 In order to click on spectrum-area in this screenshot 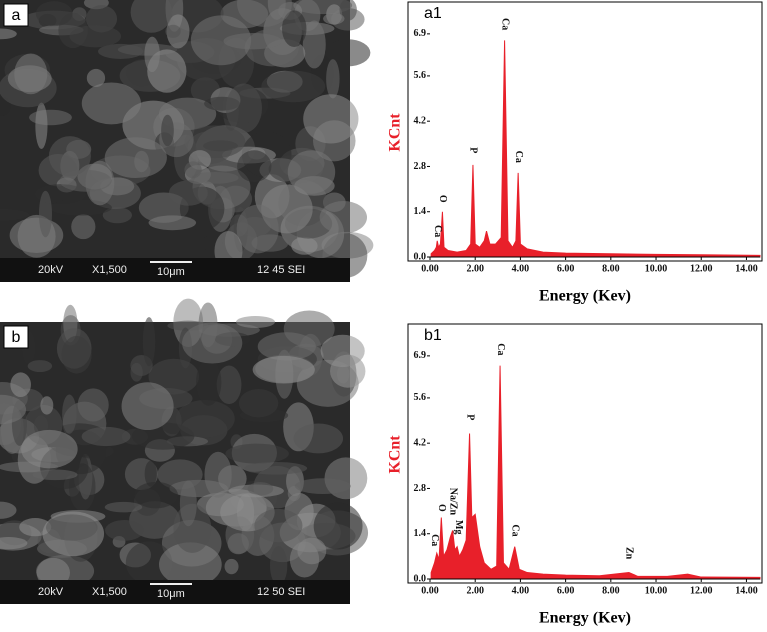, I will do `click(595, 472)`.